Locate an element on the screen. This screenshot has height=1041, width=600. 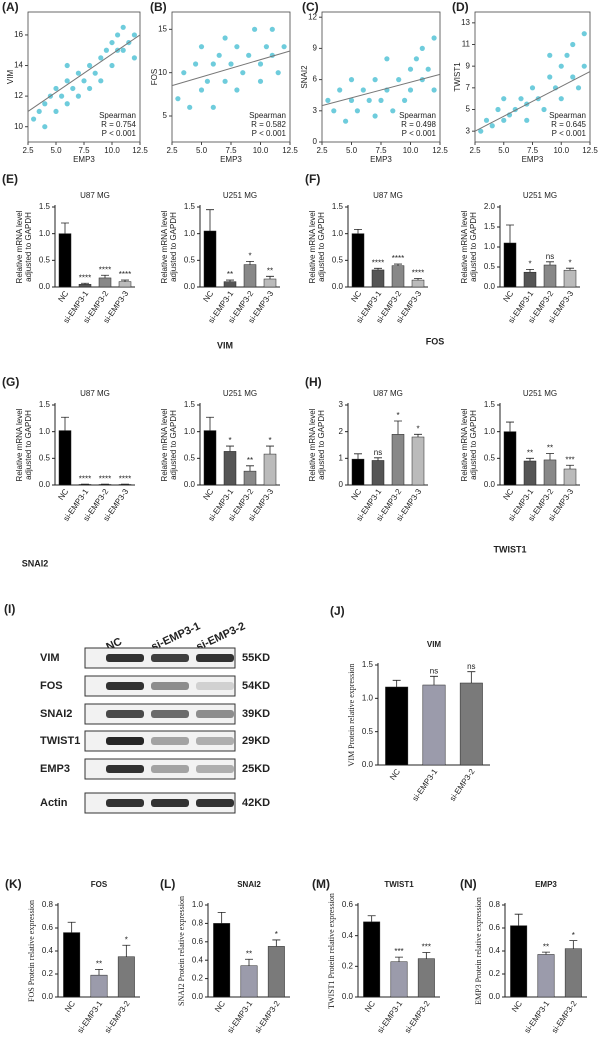
y-tick-label: 10 is located at coordinates (162, 72).